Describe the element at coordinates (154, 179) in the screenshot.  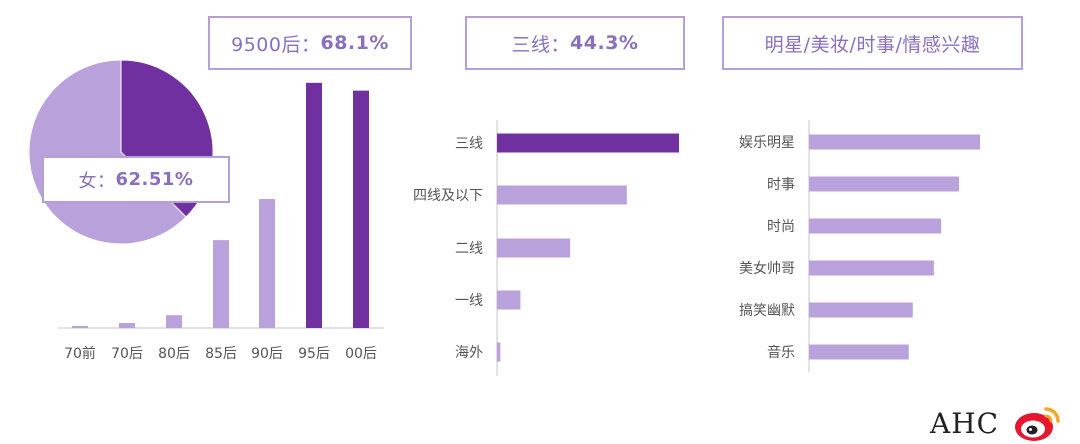
I see `gender-callout-value: 62.51%` at that location.